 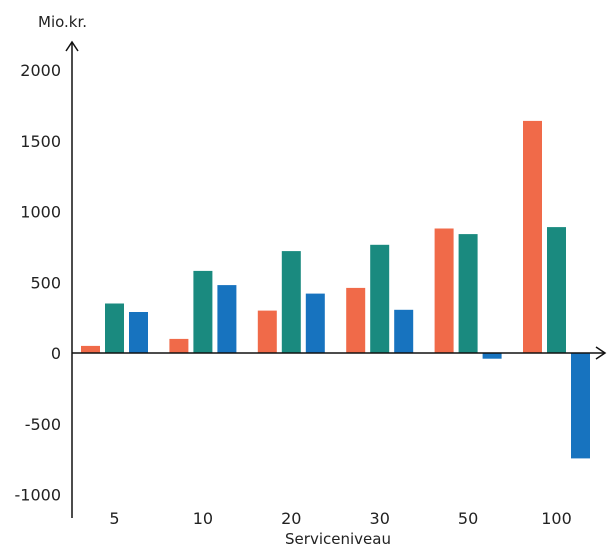 I want to click on y-tick-label: -500, so click(x=43, y=424).